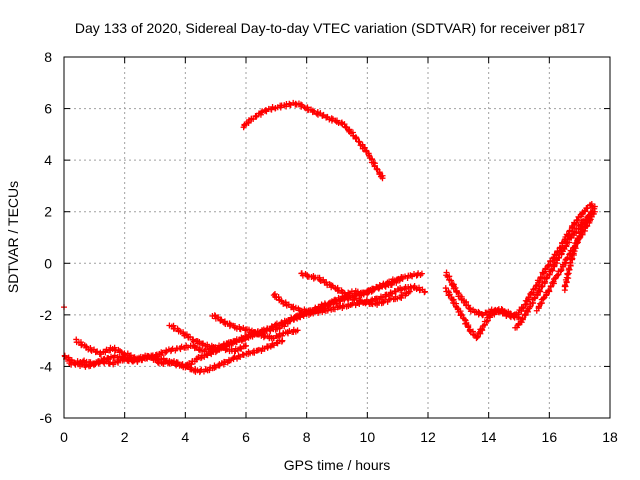  Describe the element at coordinates (48, 212) in the screenshot. I see `y-tick-label: 2` at that location.